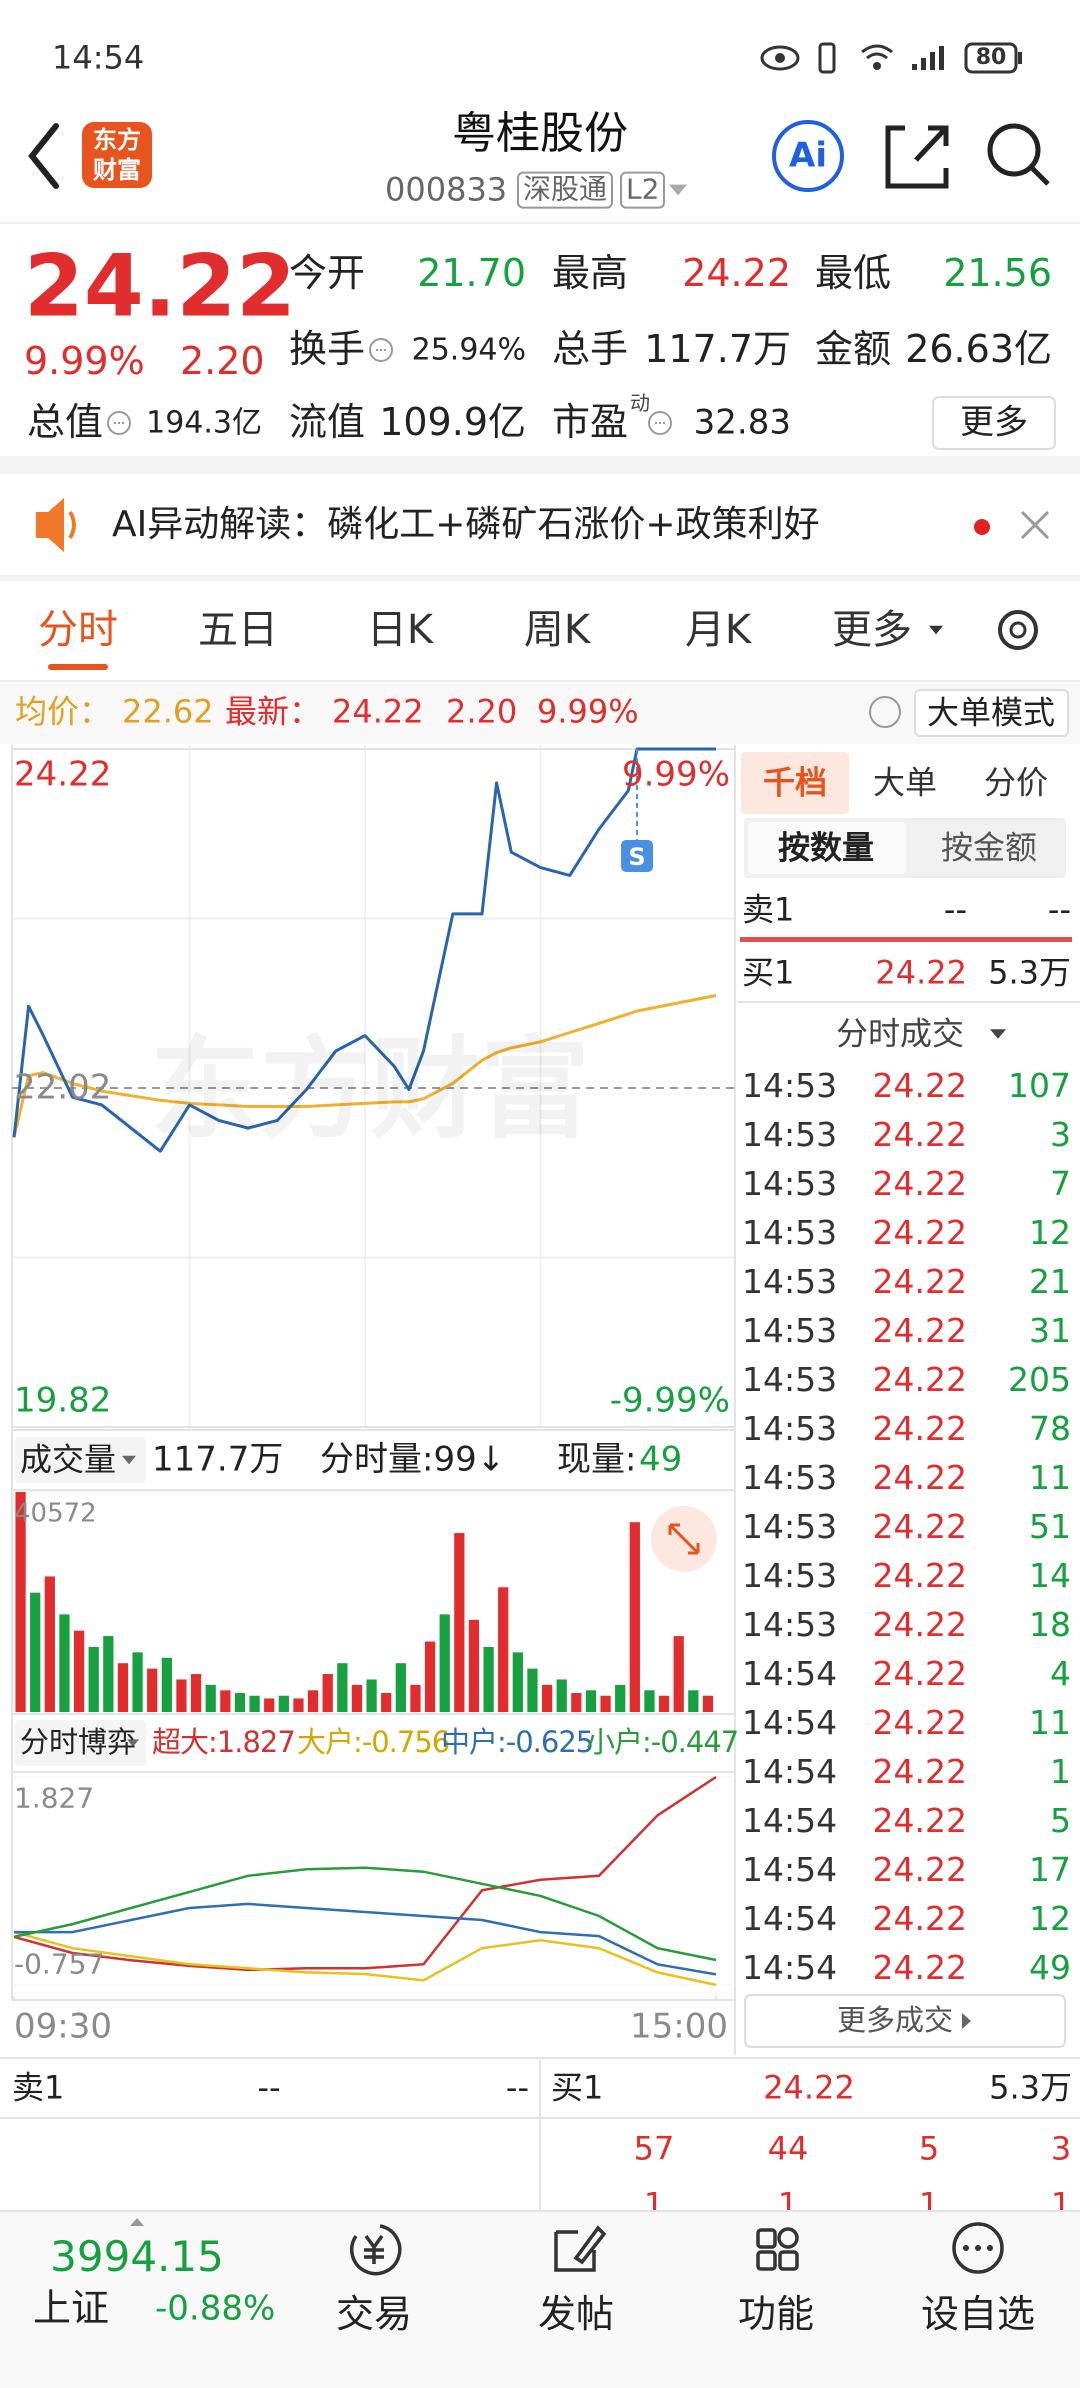 Image resolution: width=1080 pixels, height=2388 pixels. What do you see at coordinates (327, 349) in the screenshot?
I see `field-label: 换手` at bounding box center [327, 349].